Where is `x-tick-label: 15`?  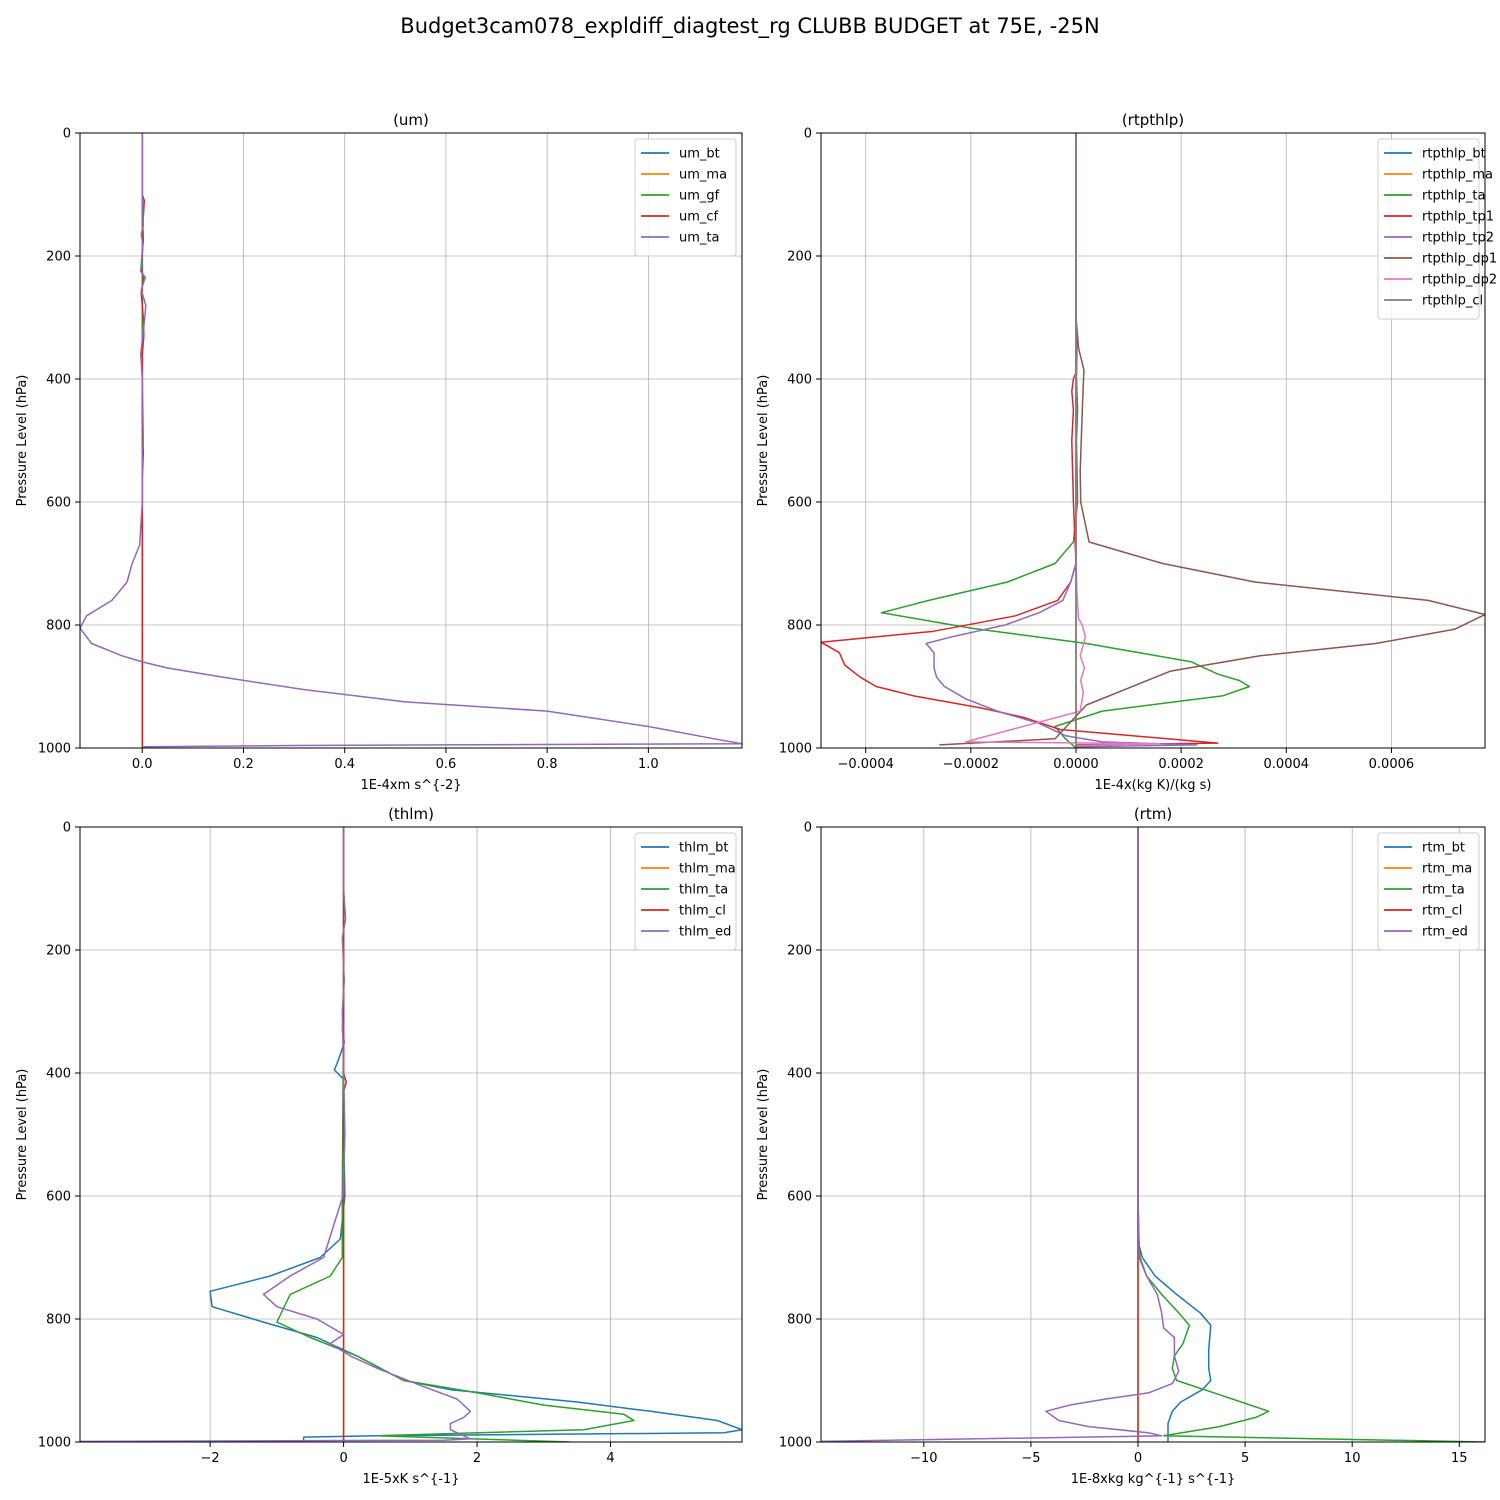 x-tick-label: 15 is located at coordinates (1459, 1458).